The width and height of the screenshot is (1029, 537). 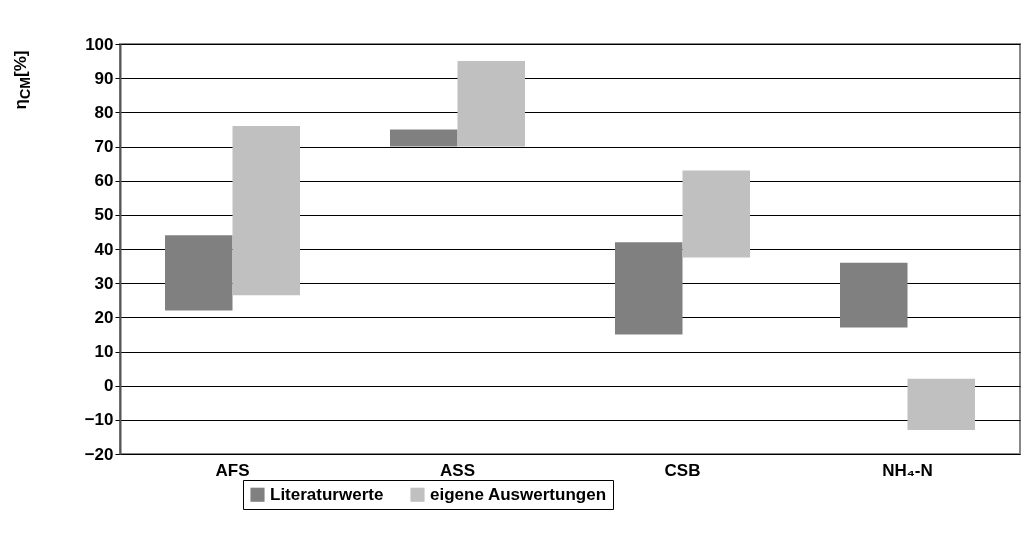 I want to click on x-tick-label: AFS, so click(x=232, y=470).